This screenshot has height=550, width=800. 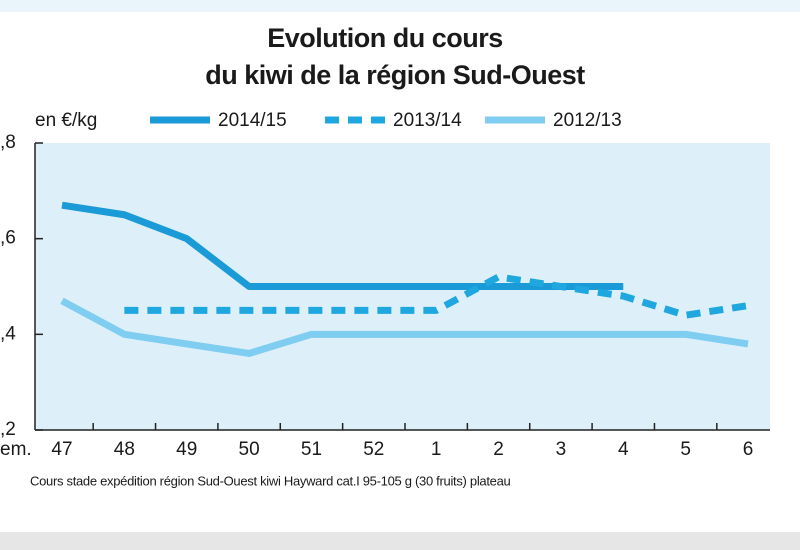 What do you see at coordinates (400, 541) in the screenshot?
I see `bottom-band` at bounding box center [400, 541].